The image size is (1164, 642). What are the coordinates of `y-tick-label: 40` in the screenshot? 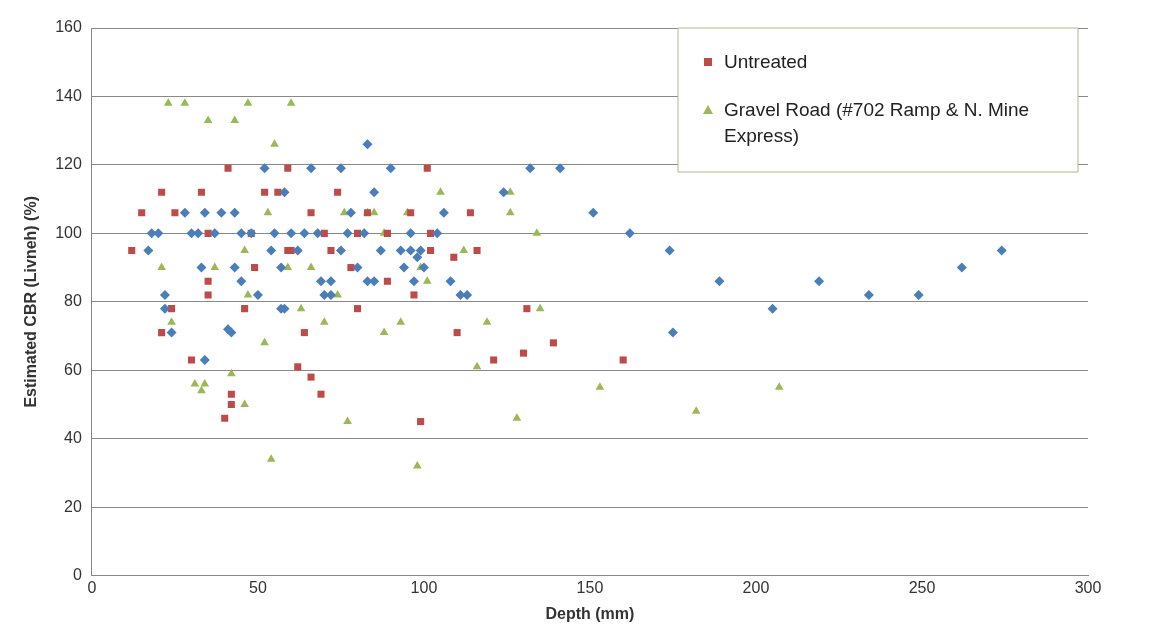 It's located at (73, 438).